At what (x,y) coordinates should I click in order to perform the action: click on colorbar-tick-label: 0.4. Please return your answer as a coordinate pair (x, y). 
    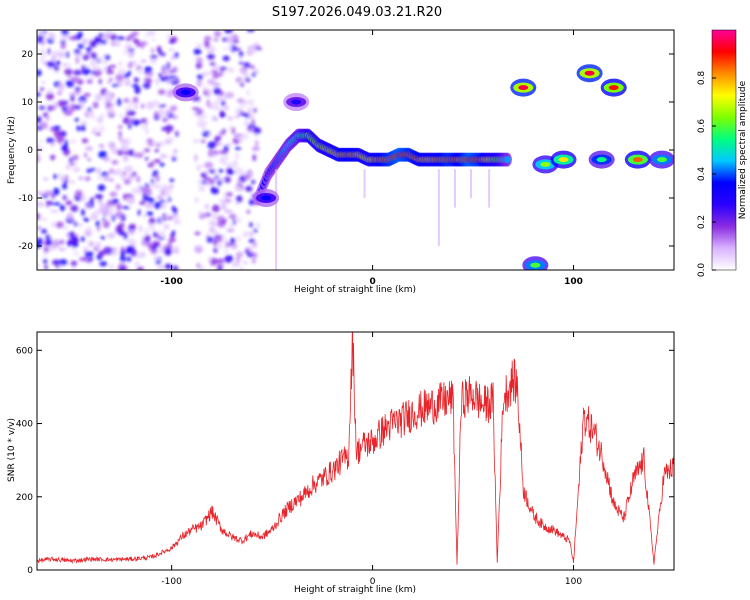
    Looking at the image, I should click on (702, 174).